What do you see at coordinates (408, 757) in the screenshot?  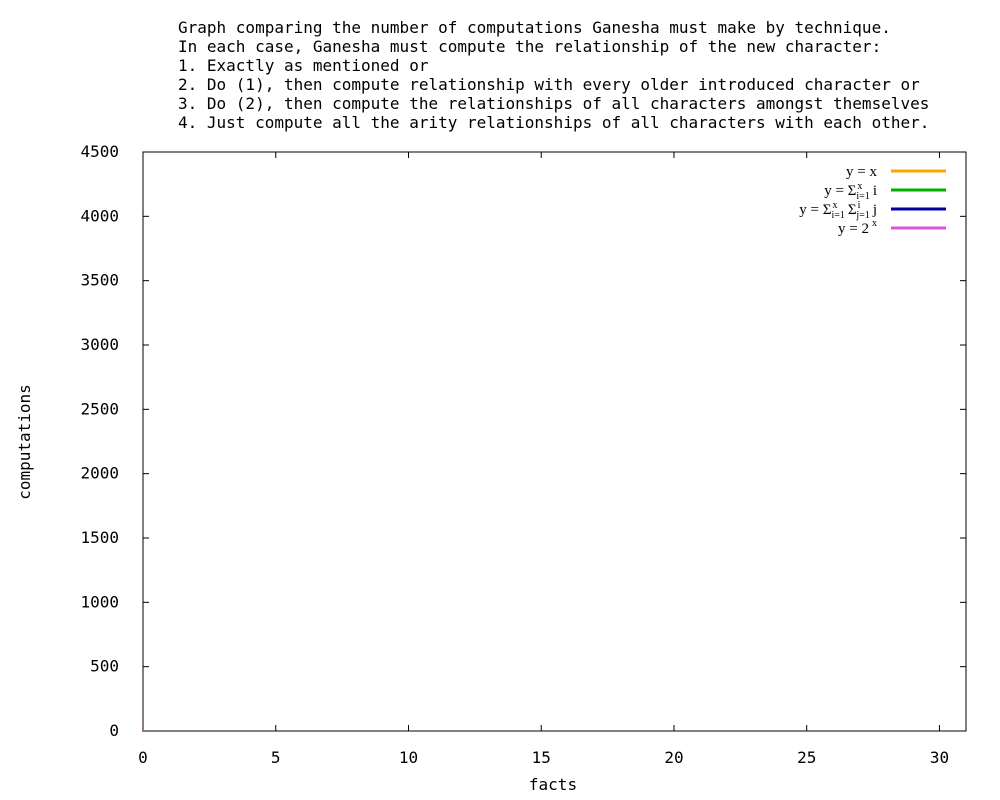 I see `x-tick-label: 10` at bounding box center [408, 757].